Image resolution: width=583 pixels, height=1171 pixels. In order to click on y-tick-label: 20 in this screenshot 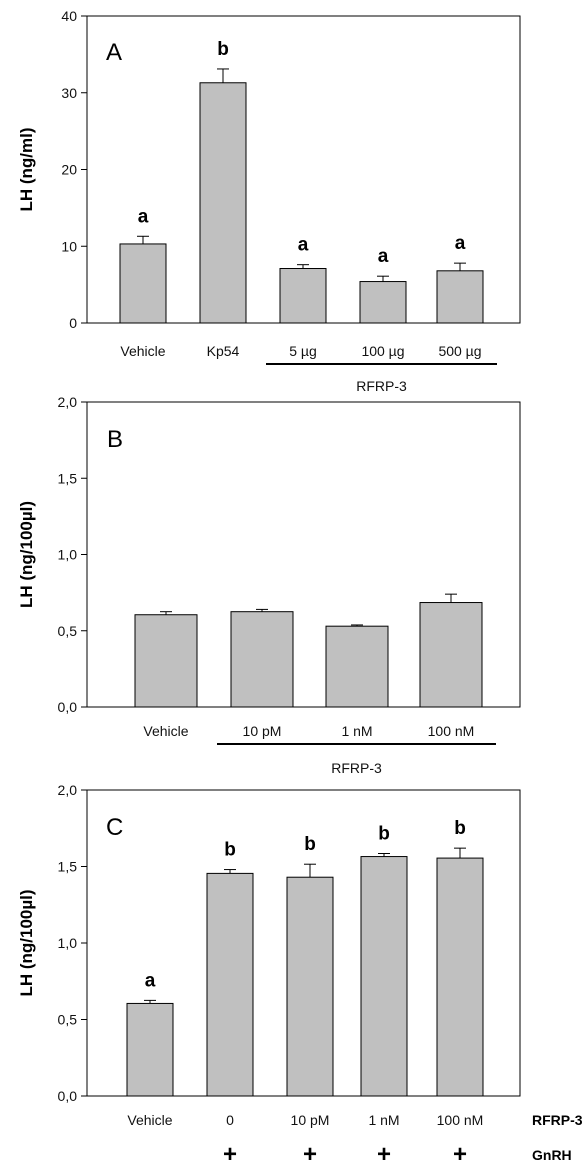, I will do `click(69, 170)`.